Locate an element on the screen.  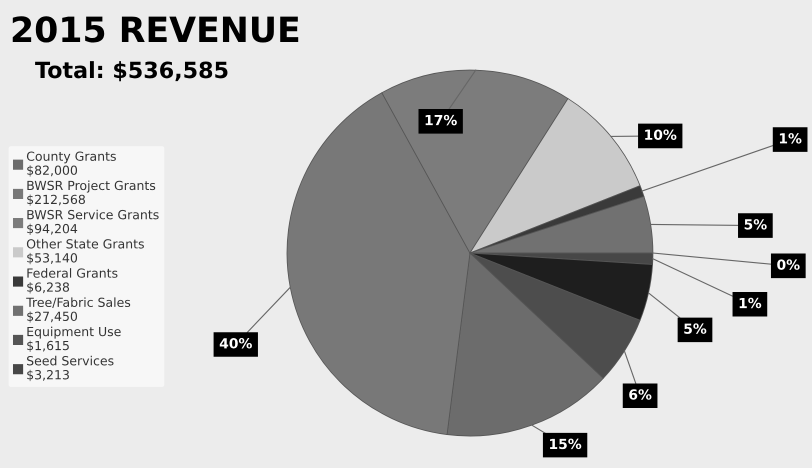
data-label: 10% is located at coordinates (660, 134).